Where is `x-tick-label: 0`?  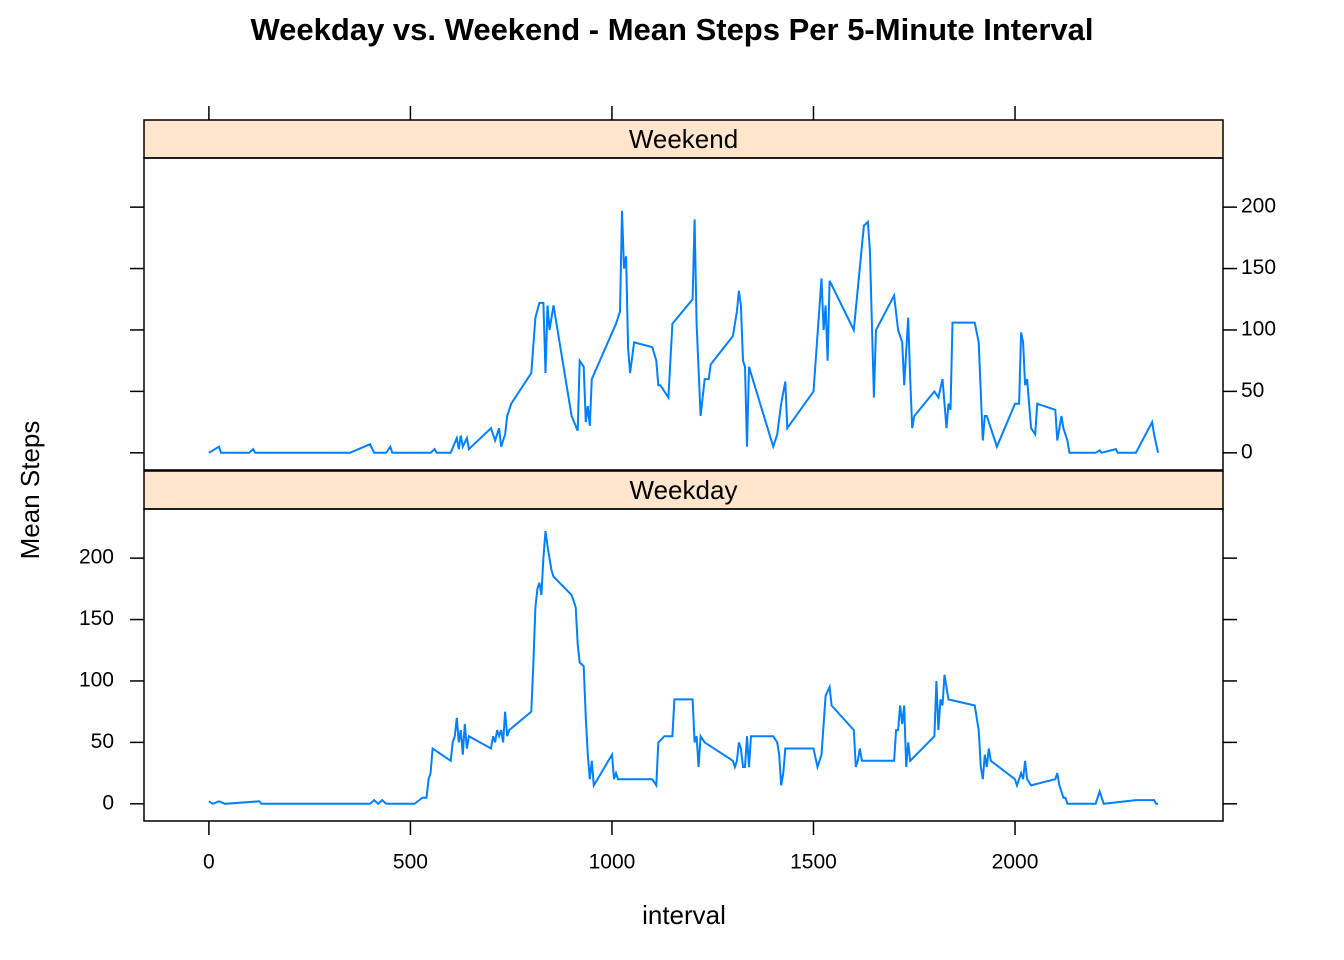 x-tick-label: 0 is located at coordinates (209, 862).